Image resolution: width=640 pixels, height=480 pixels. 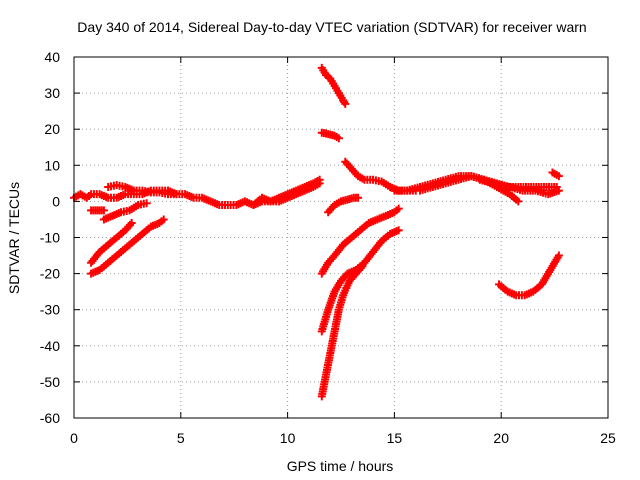 I want to click on y-tick-label: -50, so click(x=50, y=382).